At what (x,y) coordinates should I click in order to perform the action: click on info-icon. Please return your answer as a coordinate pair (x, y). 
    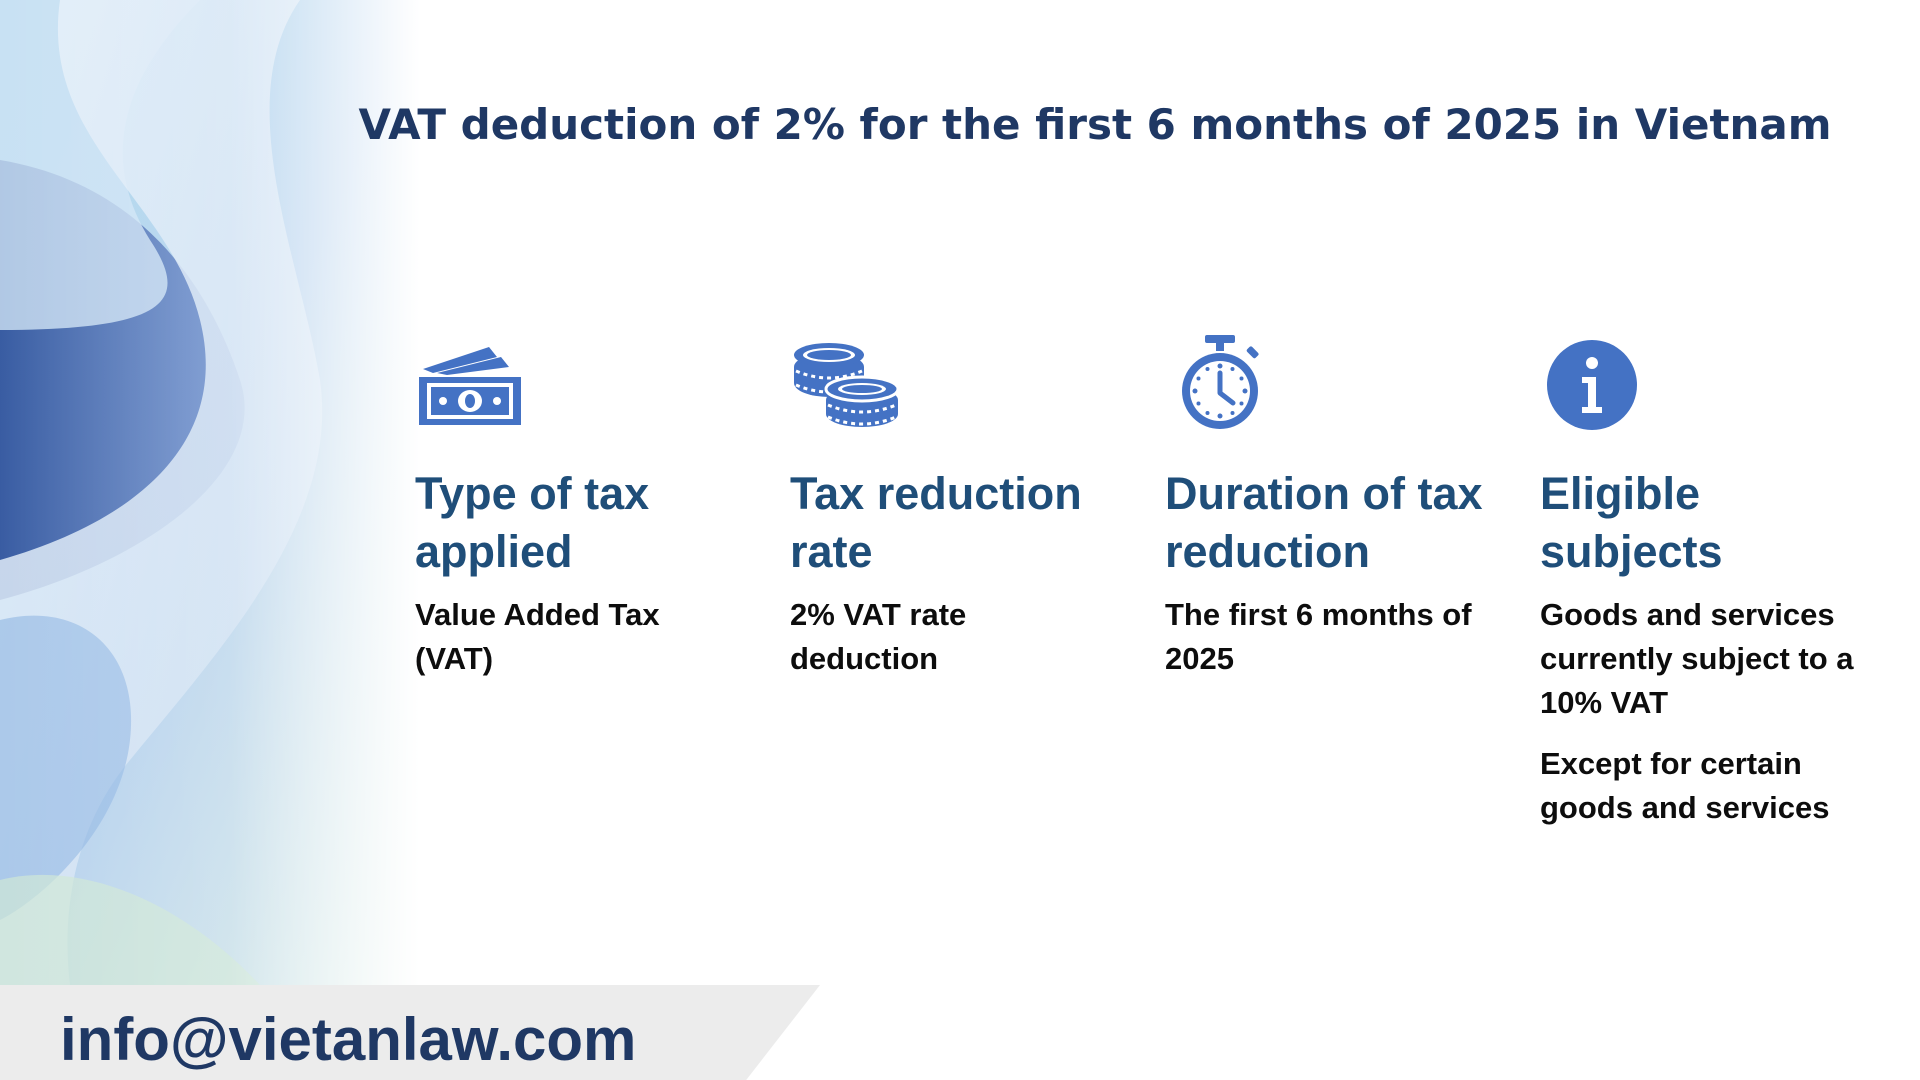
    Looking at the image, I should click on (1592, 385).